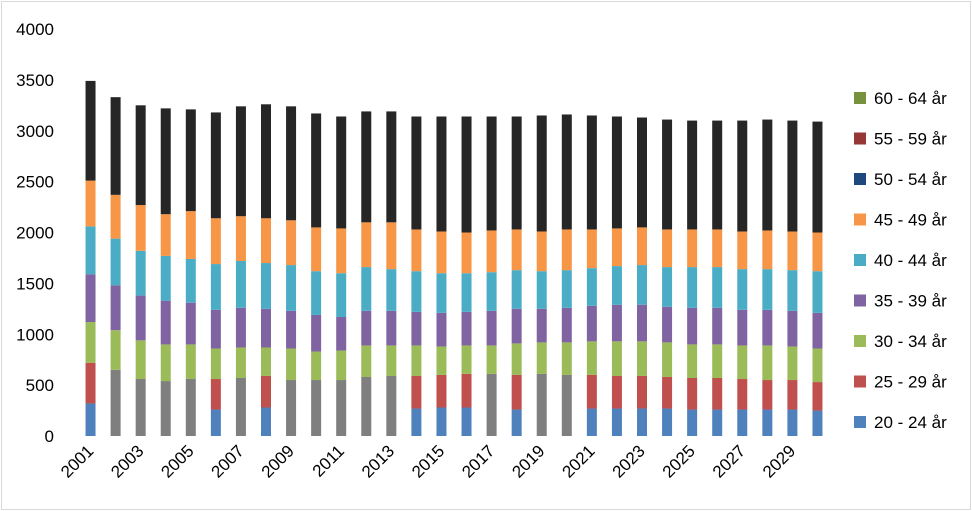  Describe the element at coordinates (729, 461) in the screenshot. I see `x-tick-label: 2027` at that location.